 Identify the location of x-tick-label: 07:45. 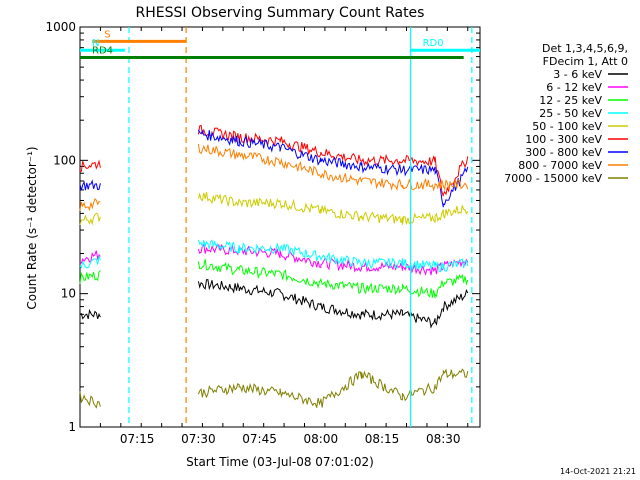
(259, 439).